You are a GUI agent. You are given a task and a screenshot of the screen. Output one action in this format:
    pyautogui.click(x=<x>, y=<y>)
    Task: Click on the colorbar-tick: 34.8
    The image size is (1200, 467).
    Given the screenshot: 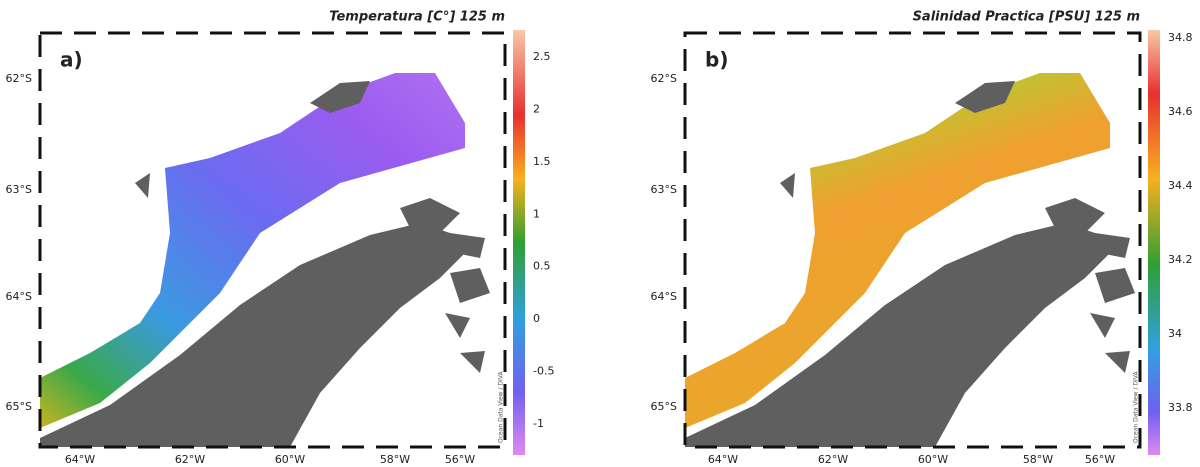 What is the action you would take?
    pyautogui.click(x=1180, y=37)
    